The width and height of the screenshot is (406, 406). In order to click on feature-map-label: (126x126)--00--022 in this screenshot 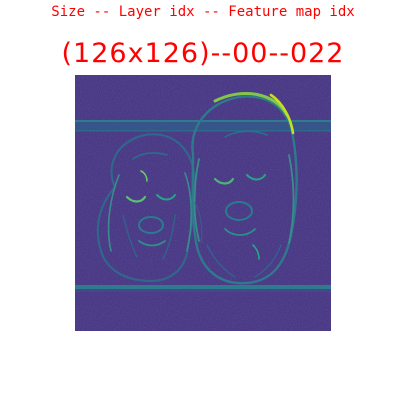, I will do `click(203, 53)`.